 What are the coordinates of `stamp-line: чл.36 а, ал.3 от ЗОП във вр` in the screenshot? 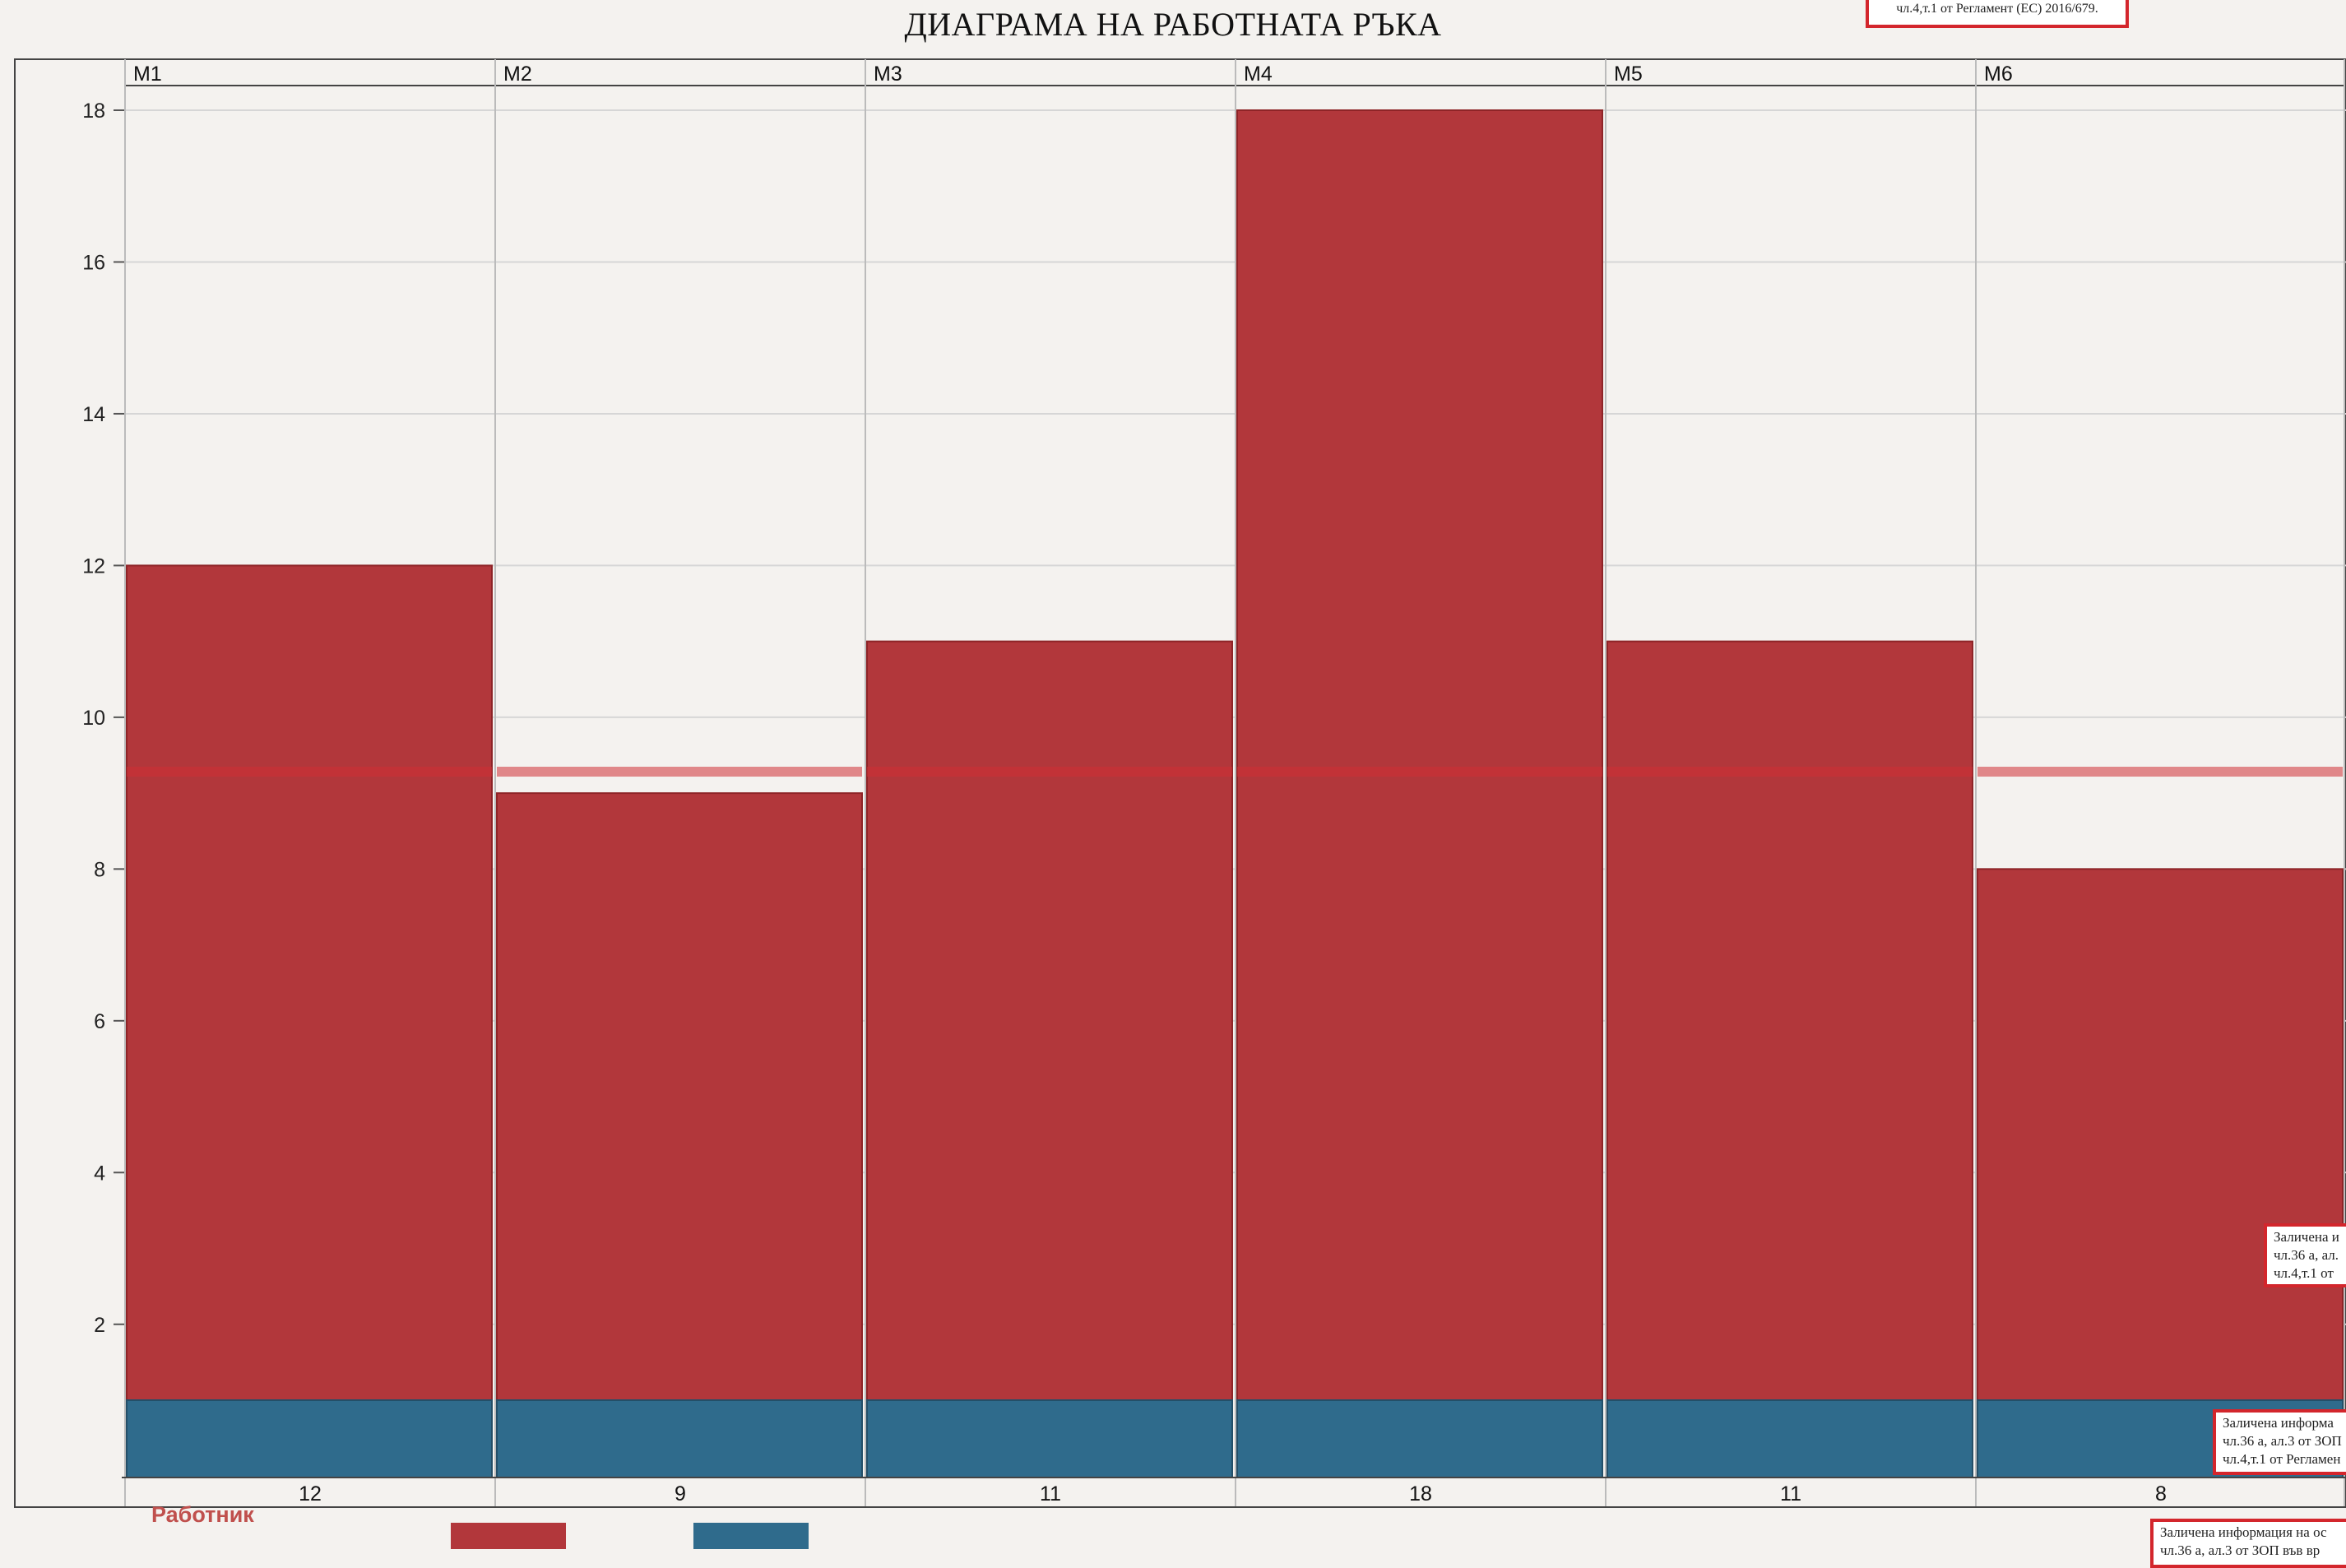 It's located at (2240, 1550).